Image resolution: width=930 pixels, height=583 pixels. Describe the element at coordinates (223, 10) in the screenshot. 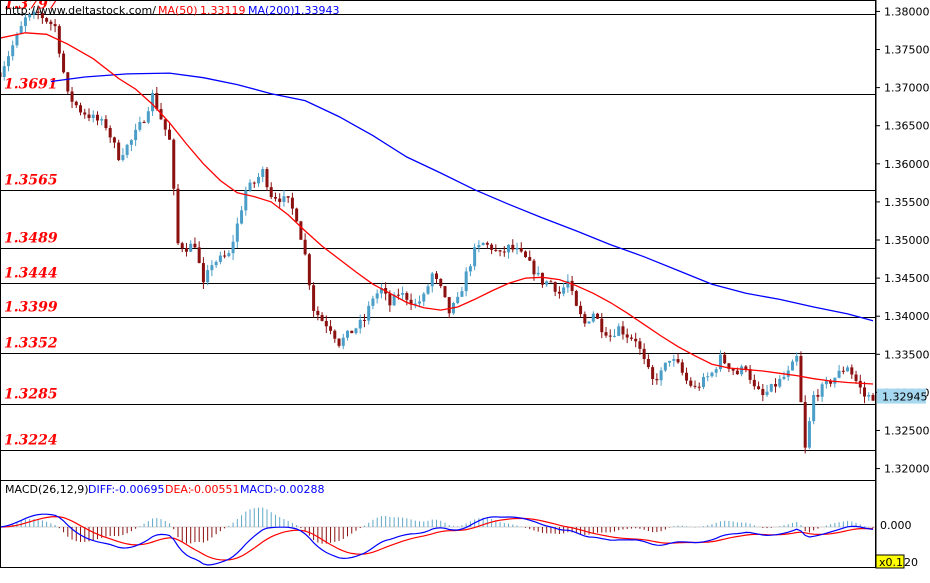

I see `ma50-value: 1.33119` at that location.